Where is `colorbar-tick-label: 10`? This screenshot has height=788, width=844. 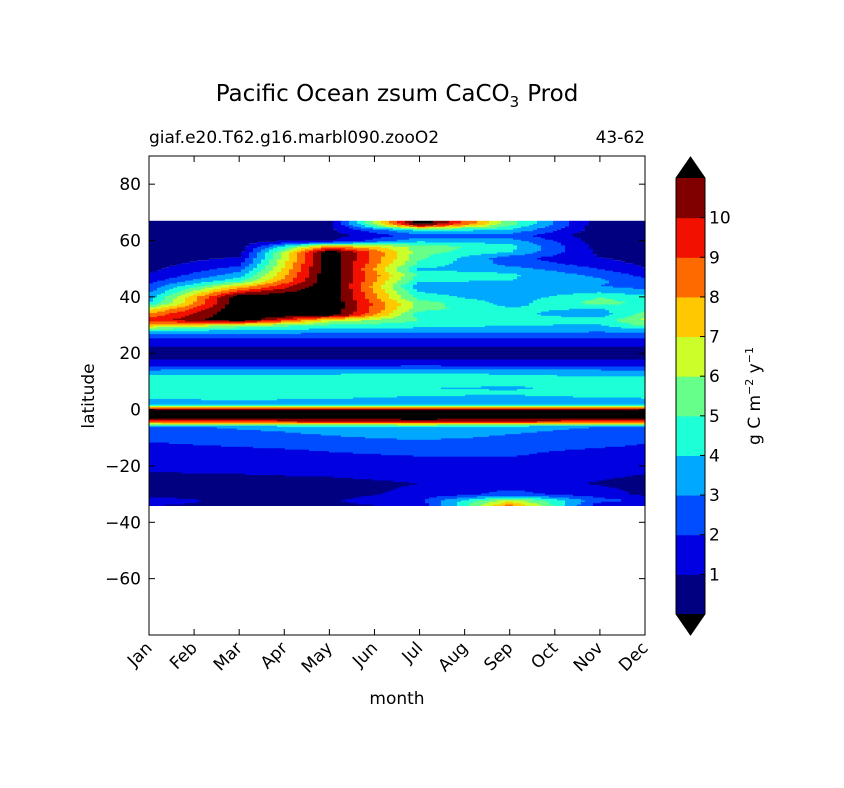
colorbar-tick-label: 10 is located at coordinates (720, 219).